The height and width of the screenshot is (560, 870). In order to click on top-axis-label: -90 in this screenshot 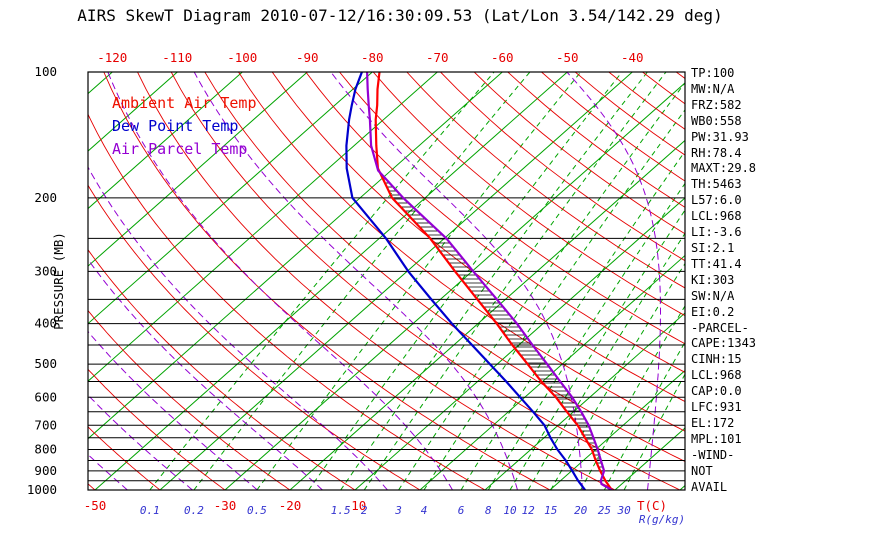, I will do `click(307, 57)`.